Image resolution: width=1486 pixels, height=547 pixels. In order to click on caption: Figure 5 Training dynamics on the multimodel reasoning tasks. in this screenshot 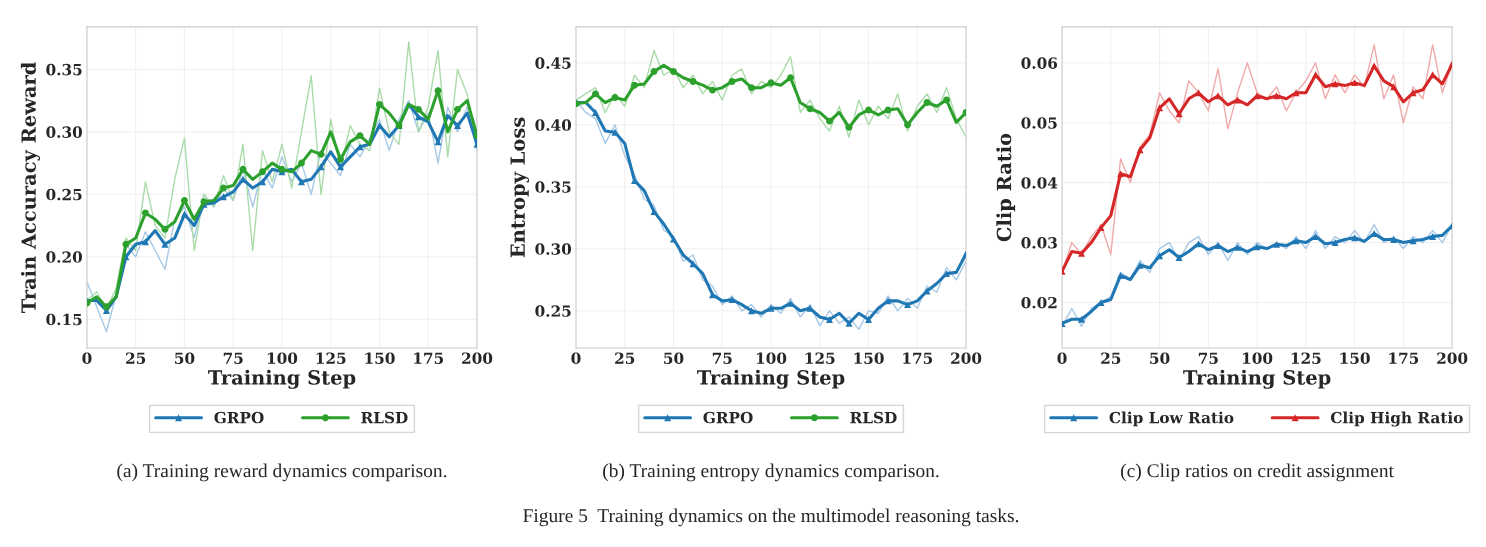, I will do `click(771, 517)`.